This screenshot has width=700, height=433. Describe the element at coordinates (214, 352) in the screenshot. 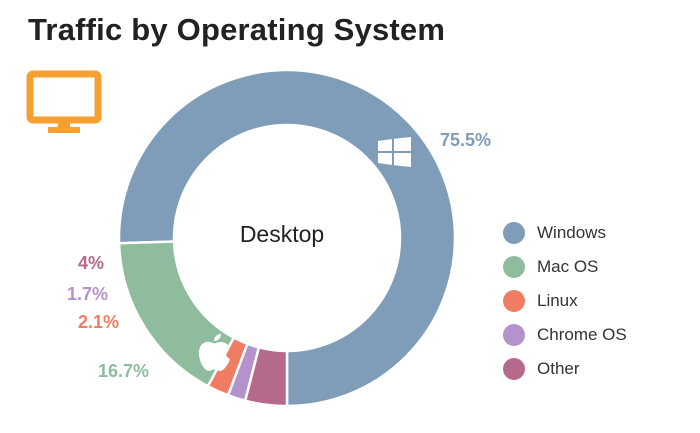

I see `apple-logo-icon` at that location.